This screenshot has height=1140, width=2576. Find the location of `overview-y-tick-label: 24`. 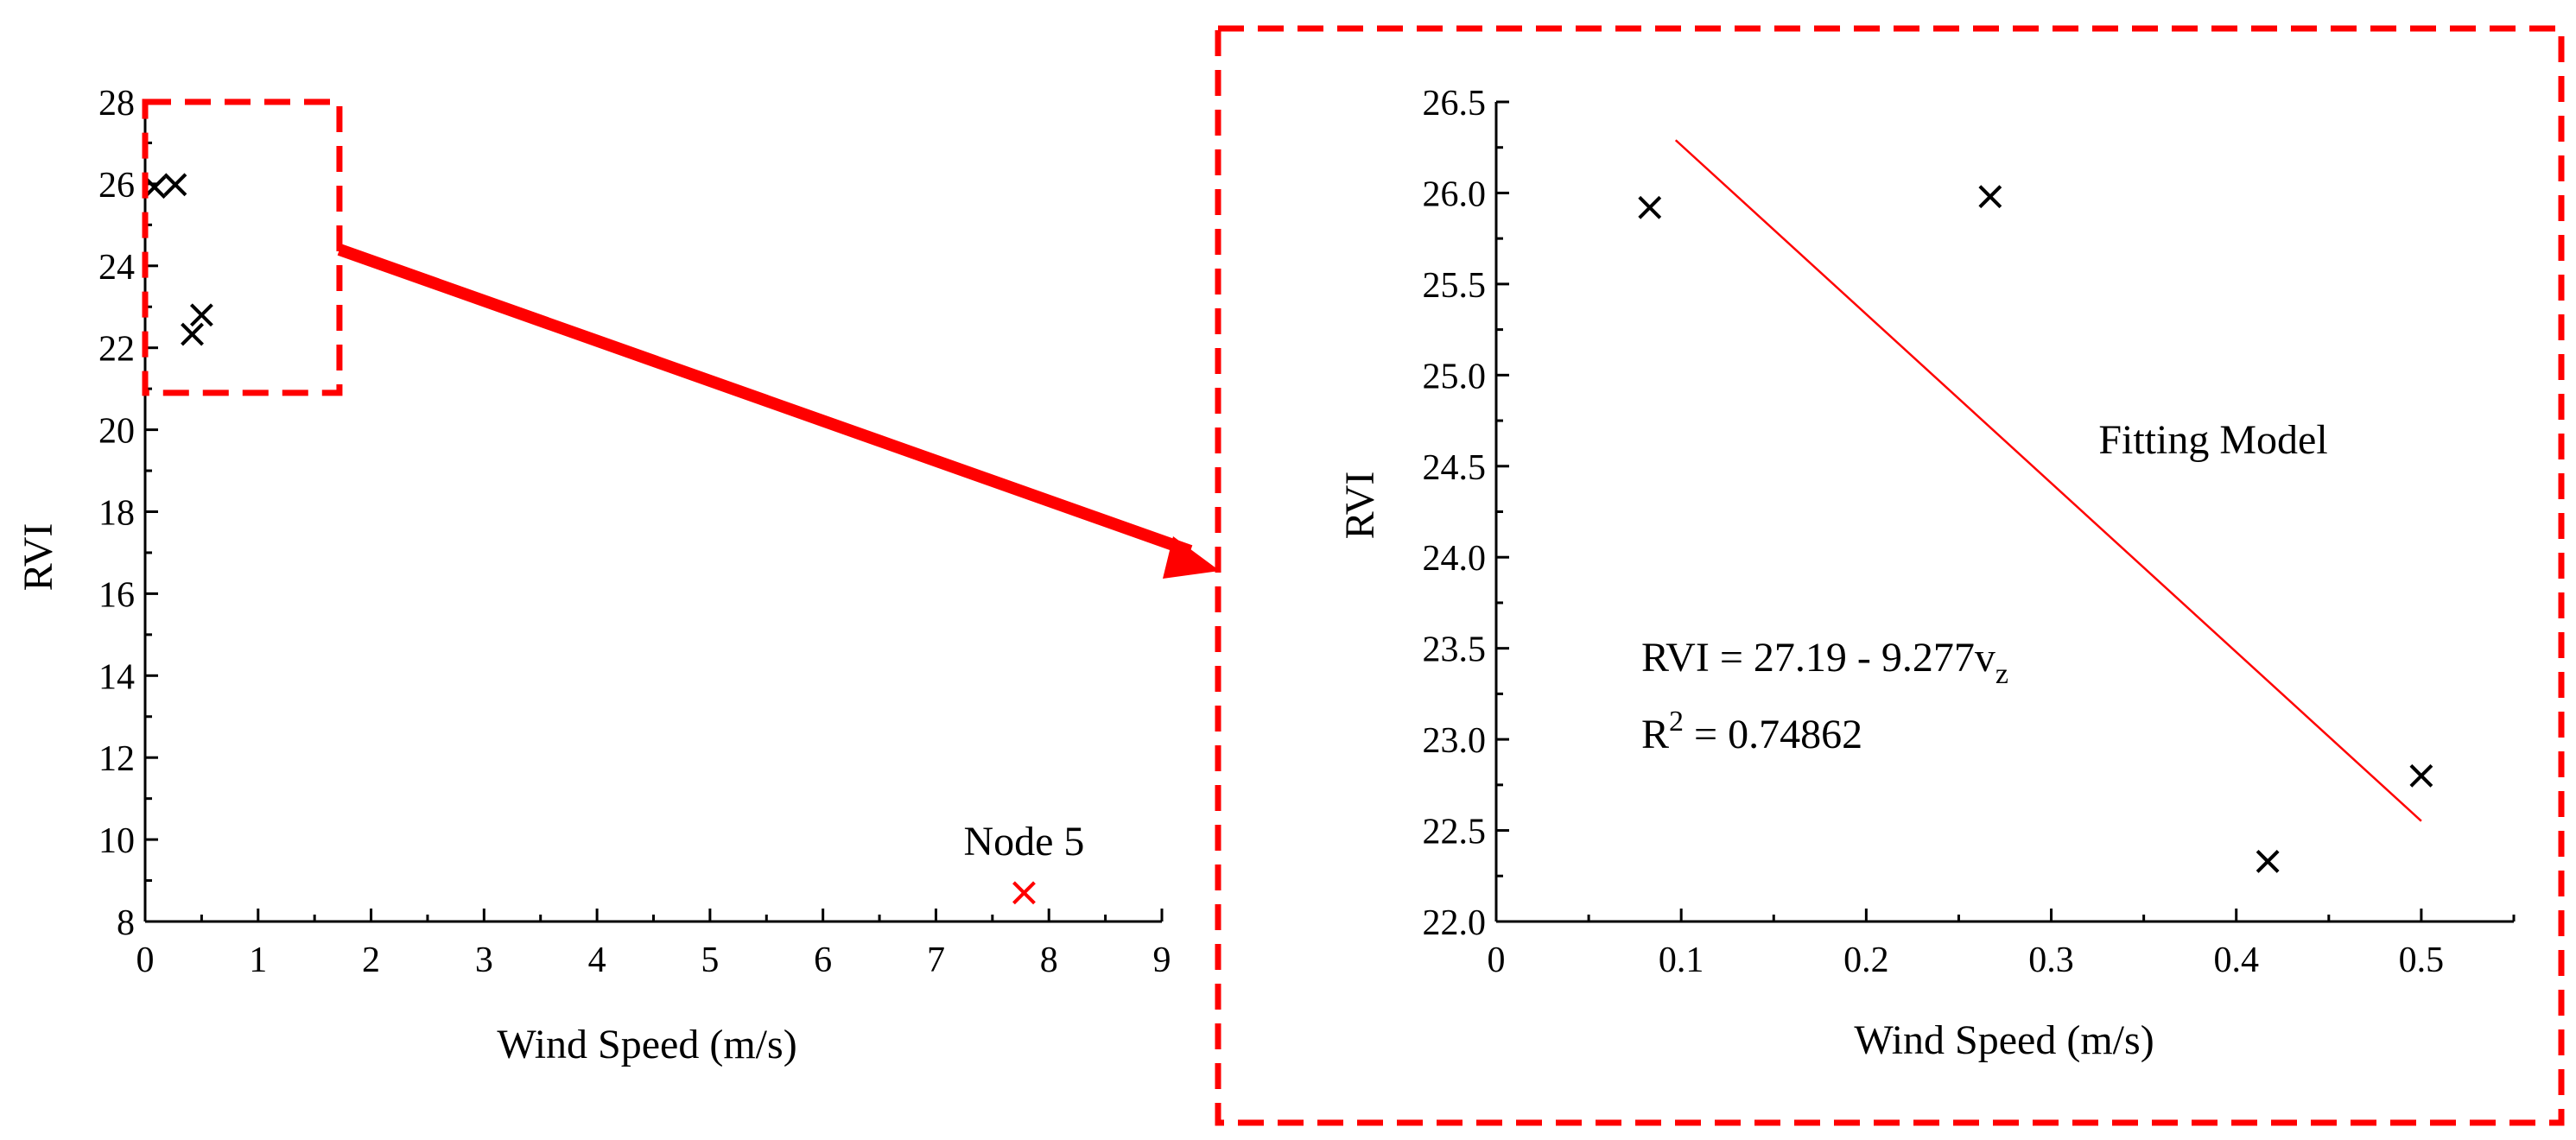

overview-y-tick-label: 24 is located at coordinates (116, 268).